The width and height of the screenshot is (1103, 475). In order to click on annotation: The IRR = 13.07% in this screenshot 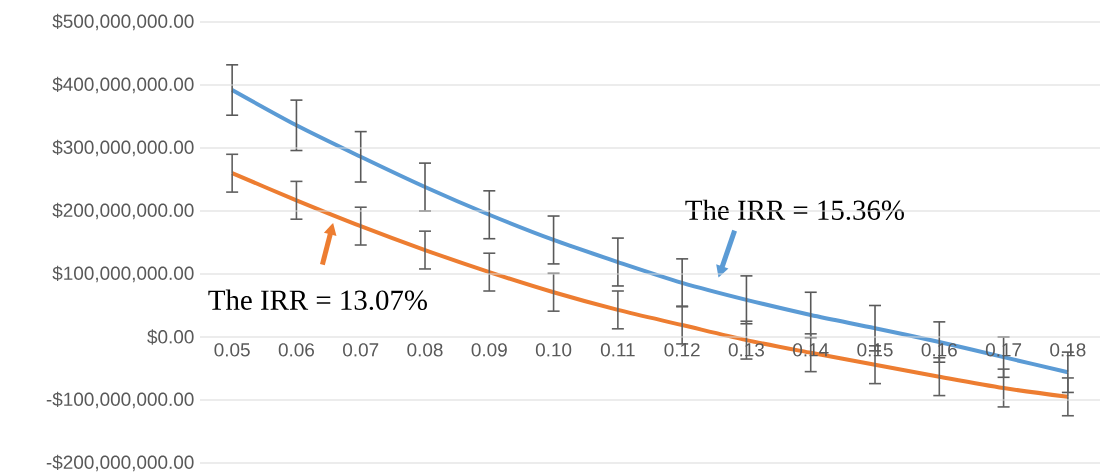, I will do `click(317, 300)`.